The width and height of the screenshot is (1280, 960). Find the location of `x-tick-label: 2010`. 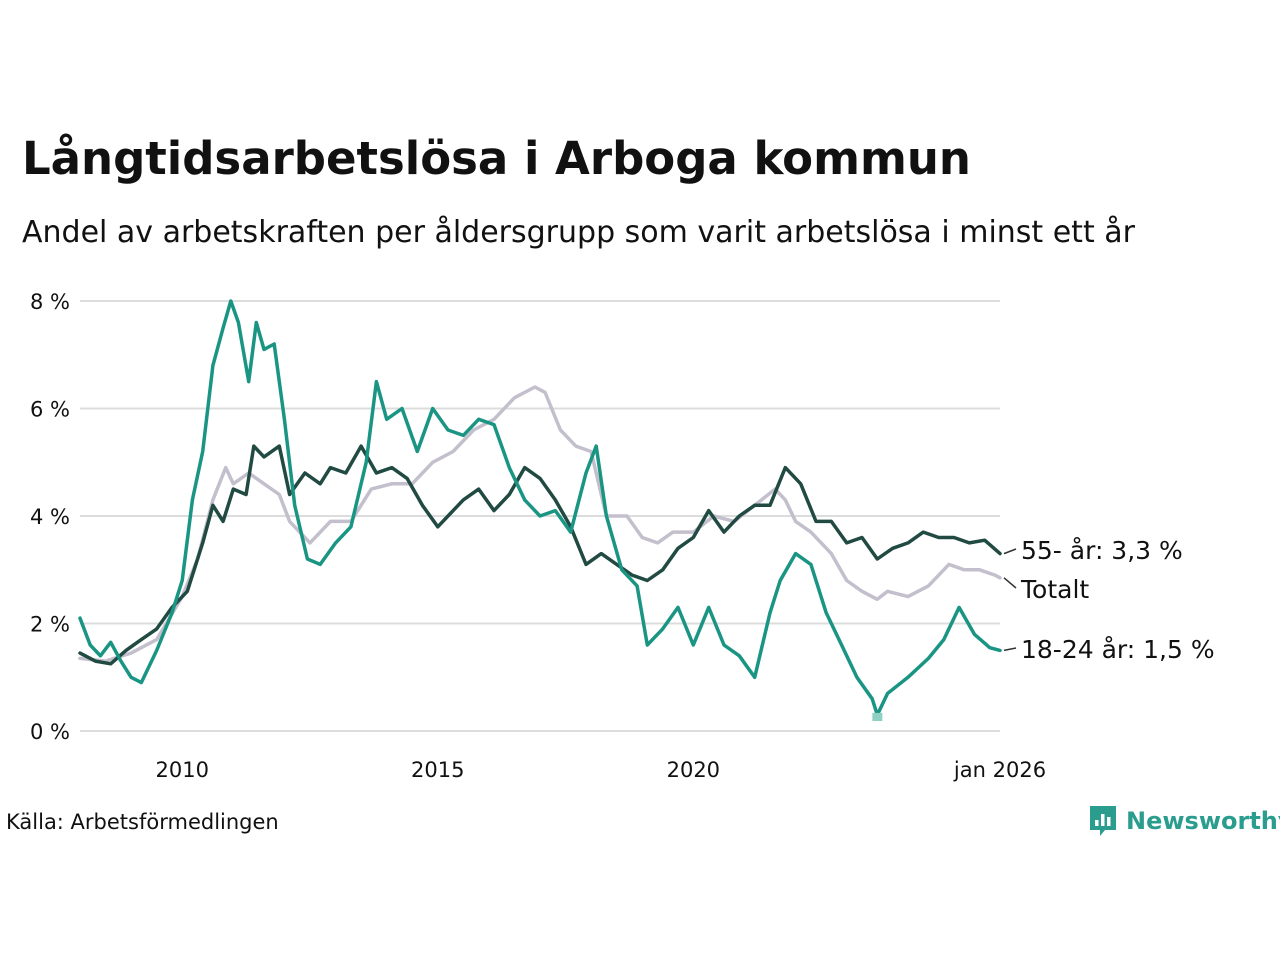

x-tick-label: 2010 is located at coordinates (181, 770).